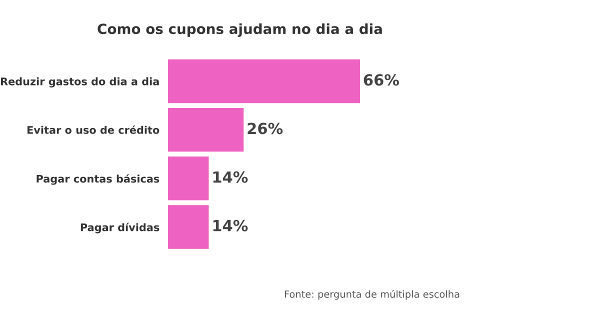 The image size is (600, 335). I want to click on chart-title: Como os cupons ajudam no dia a dia, so click(240, 30).